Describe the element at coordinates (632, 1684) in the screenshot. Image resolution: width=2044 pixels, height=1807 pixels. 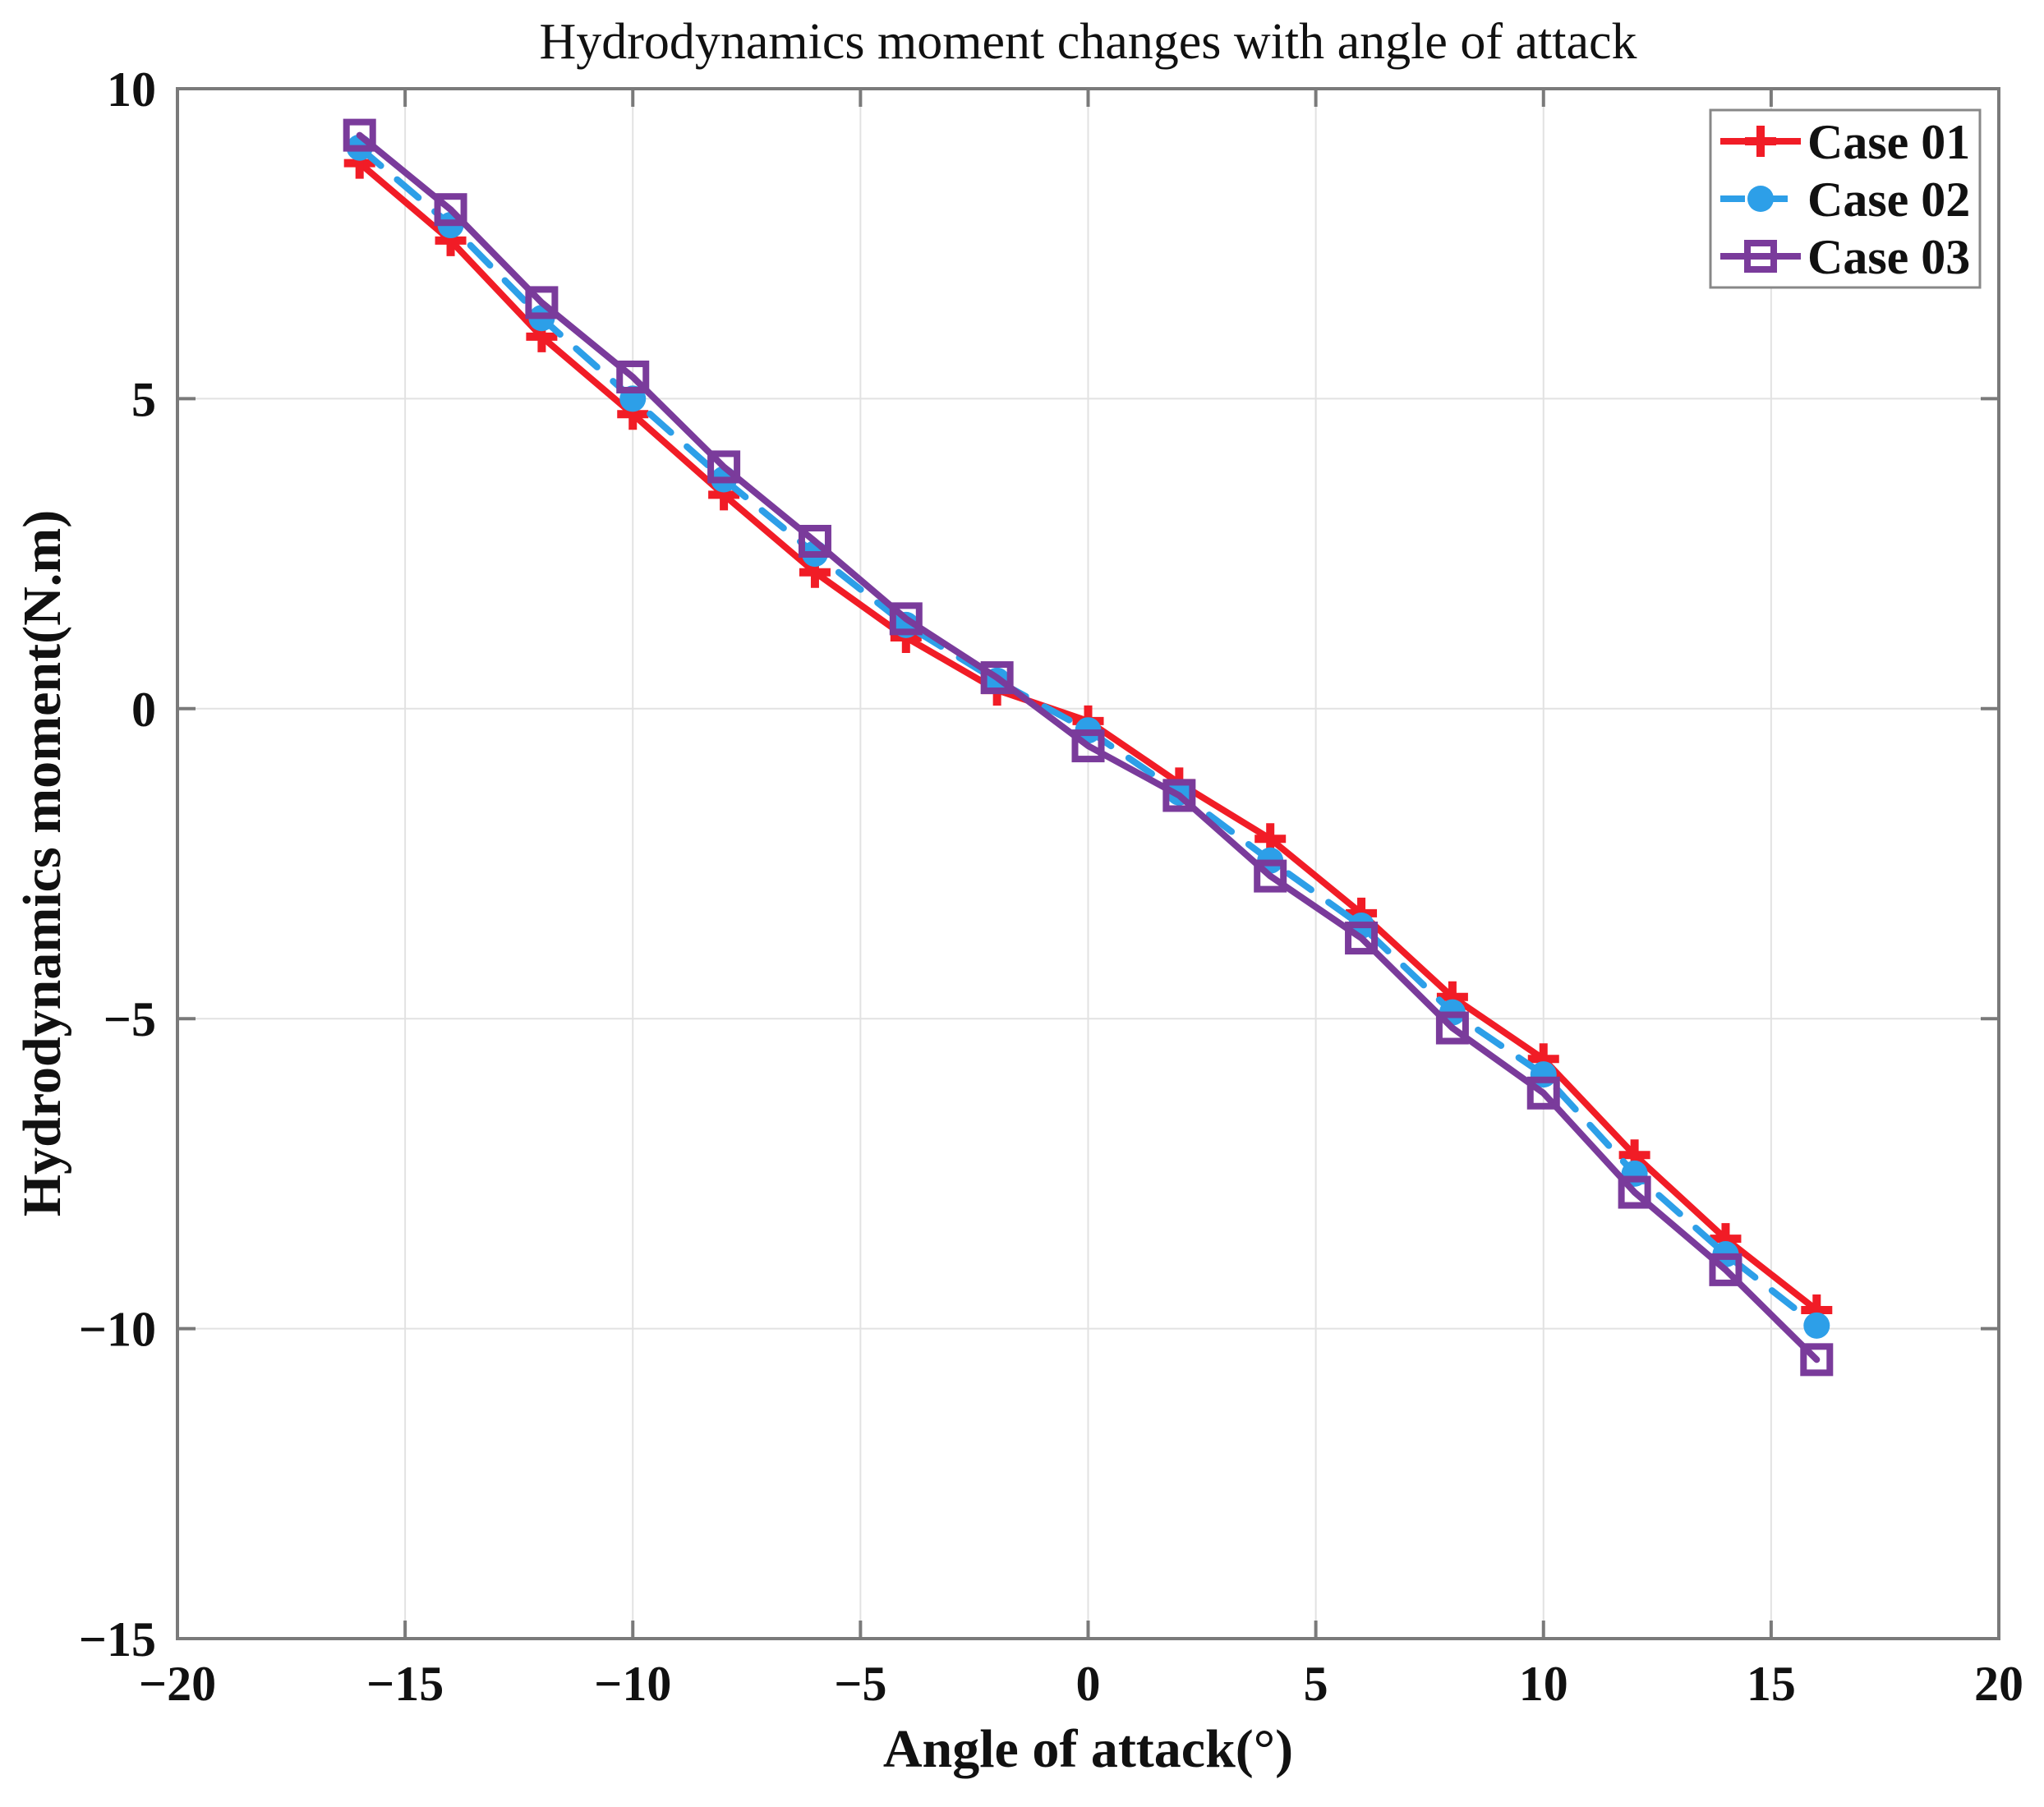
I see `x-tick-label: −10` at that location.